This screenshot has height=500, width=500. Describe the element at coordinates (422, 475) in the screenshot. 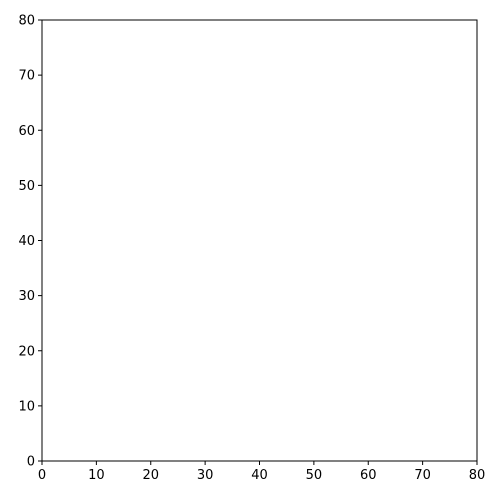

I see `x-tick-label: 70` at that location.